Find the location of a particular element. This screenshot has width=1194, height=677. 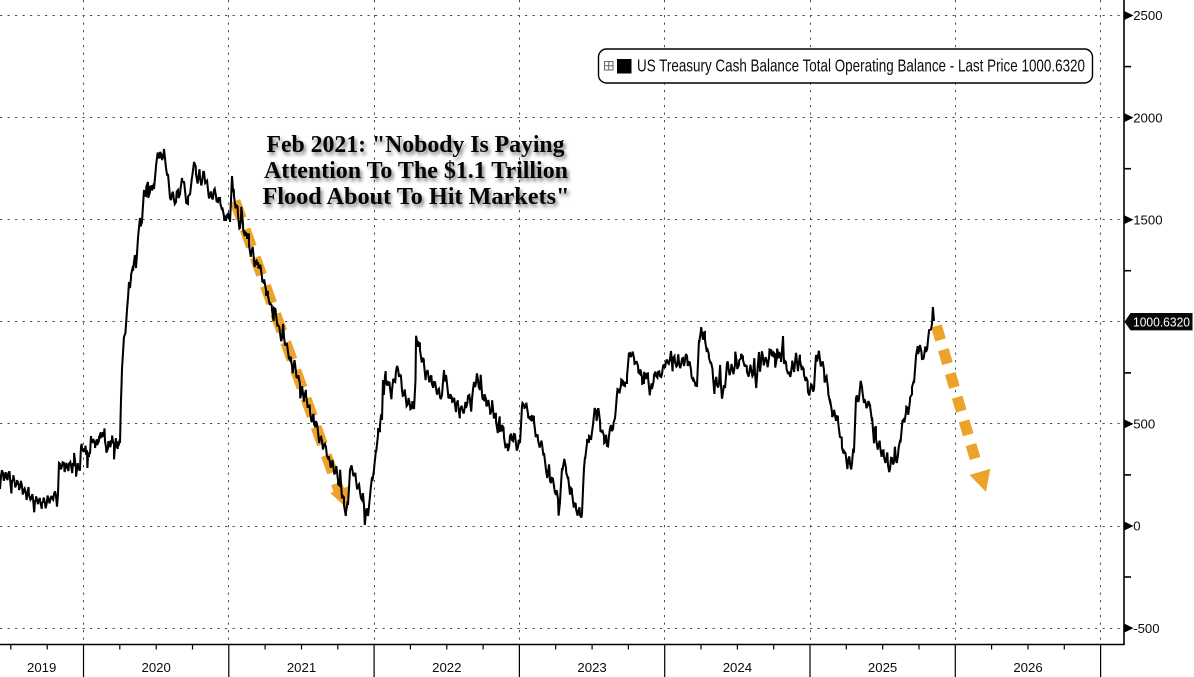

svg-text: 2023 is located at coordinates (591, 667).